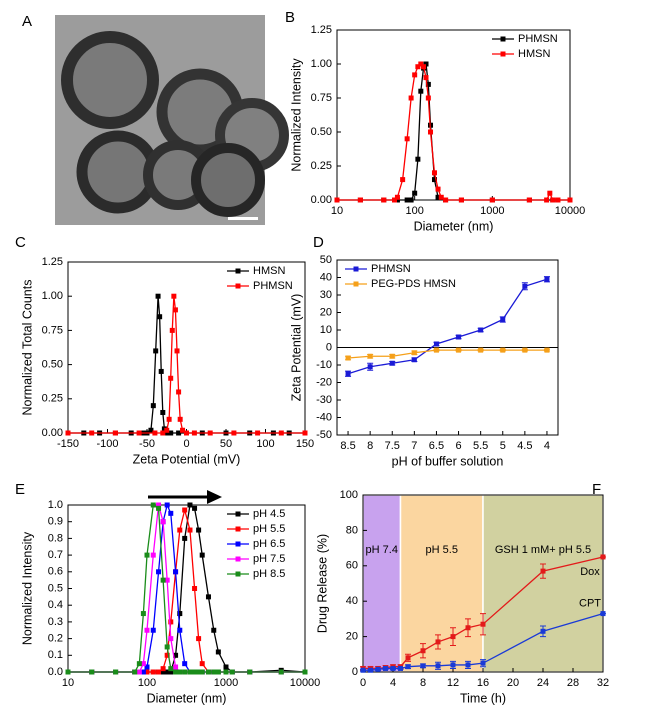 The width and height of the screenshot is (653, 715). I want to click on region, so click(543, 583).